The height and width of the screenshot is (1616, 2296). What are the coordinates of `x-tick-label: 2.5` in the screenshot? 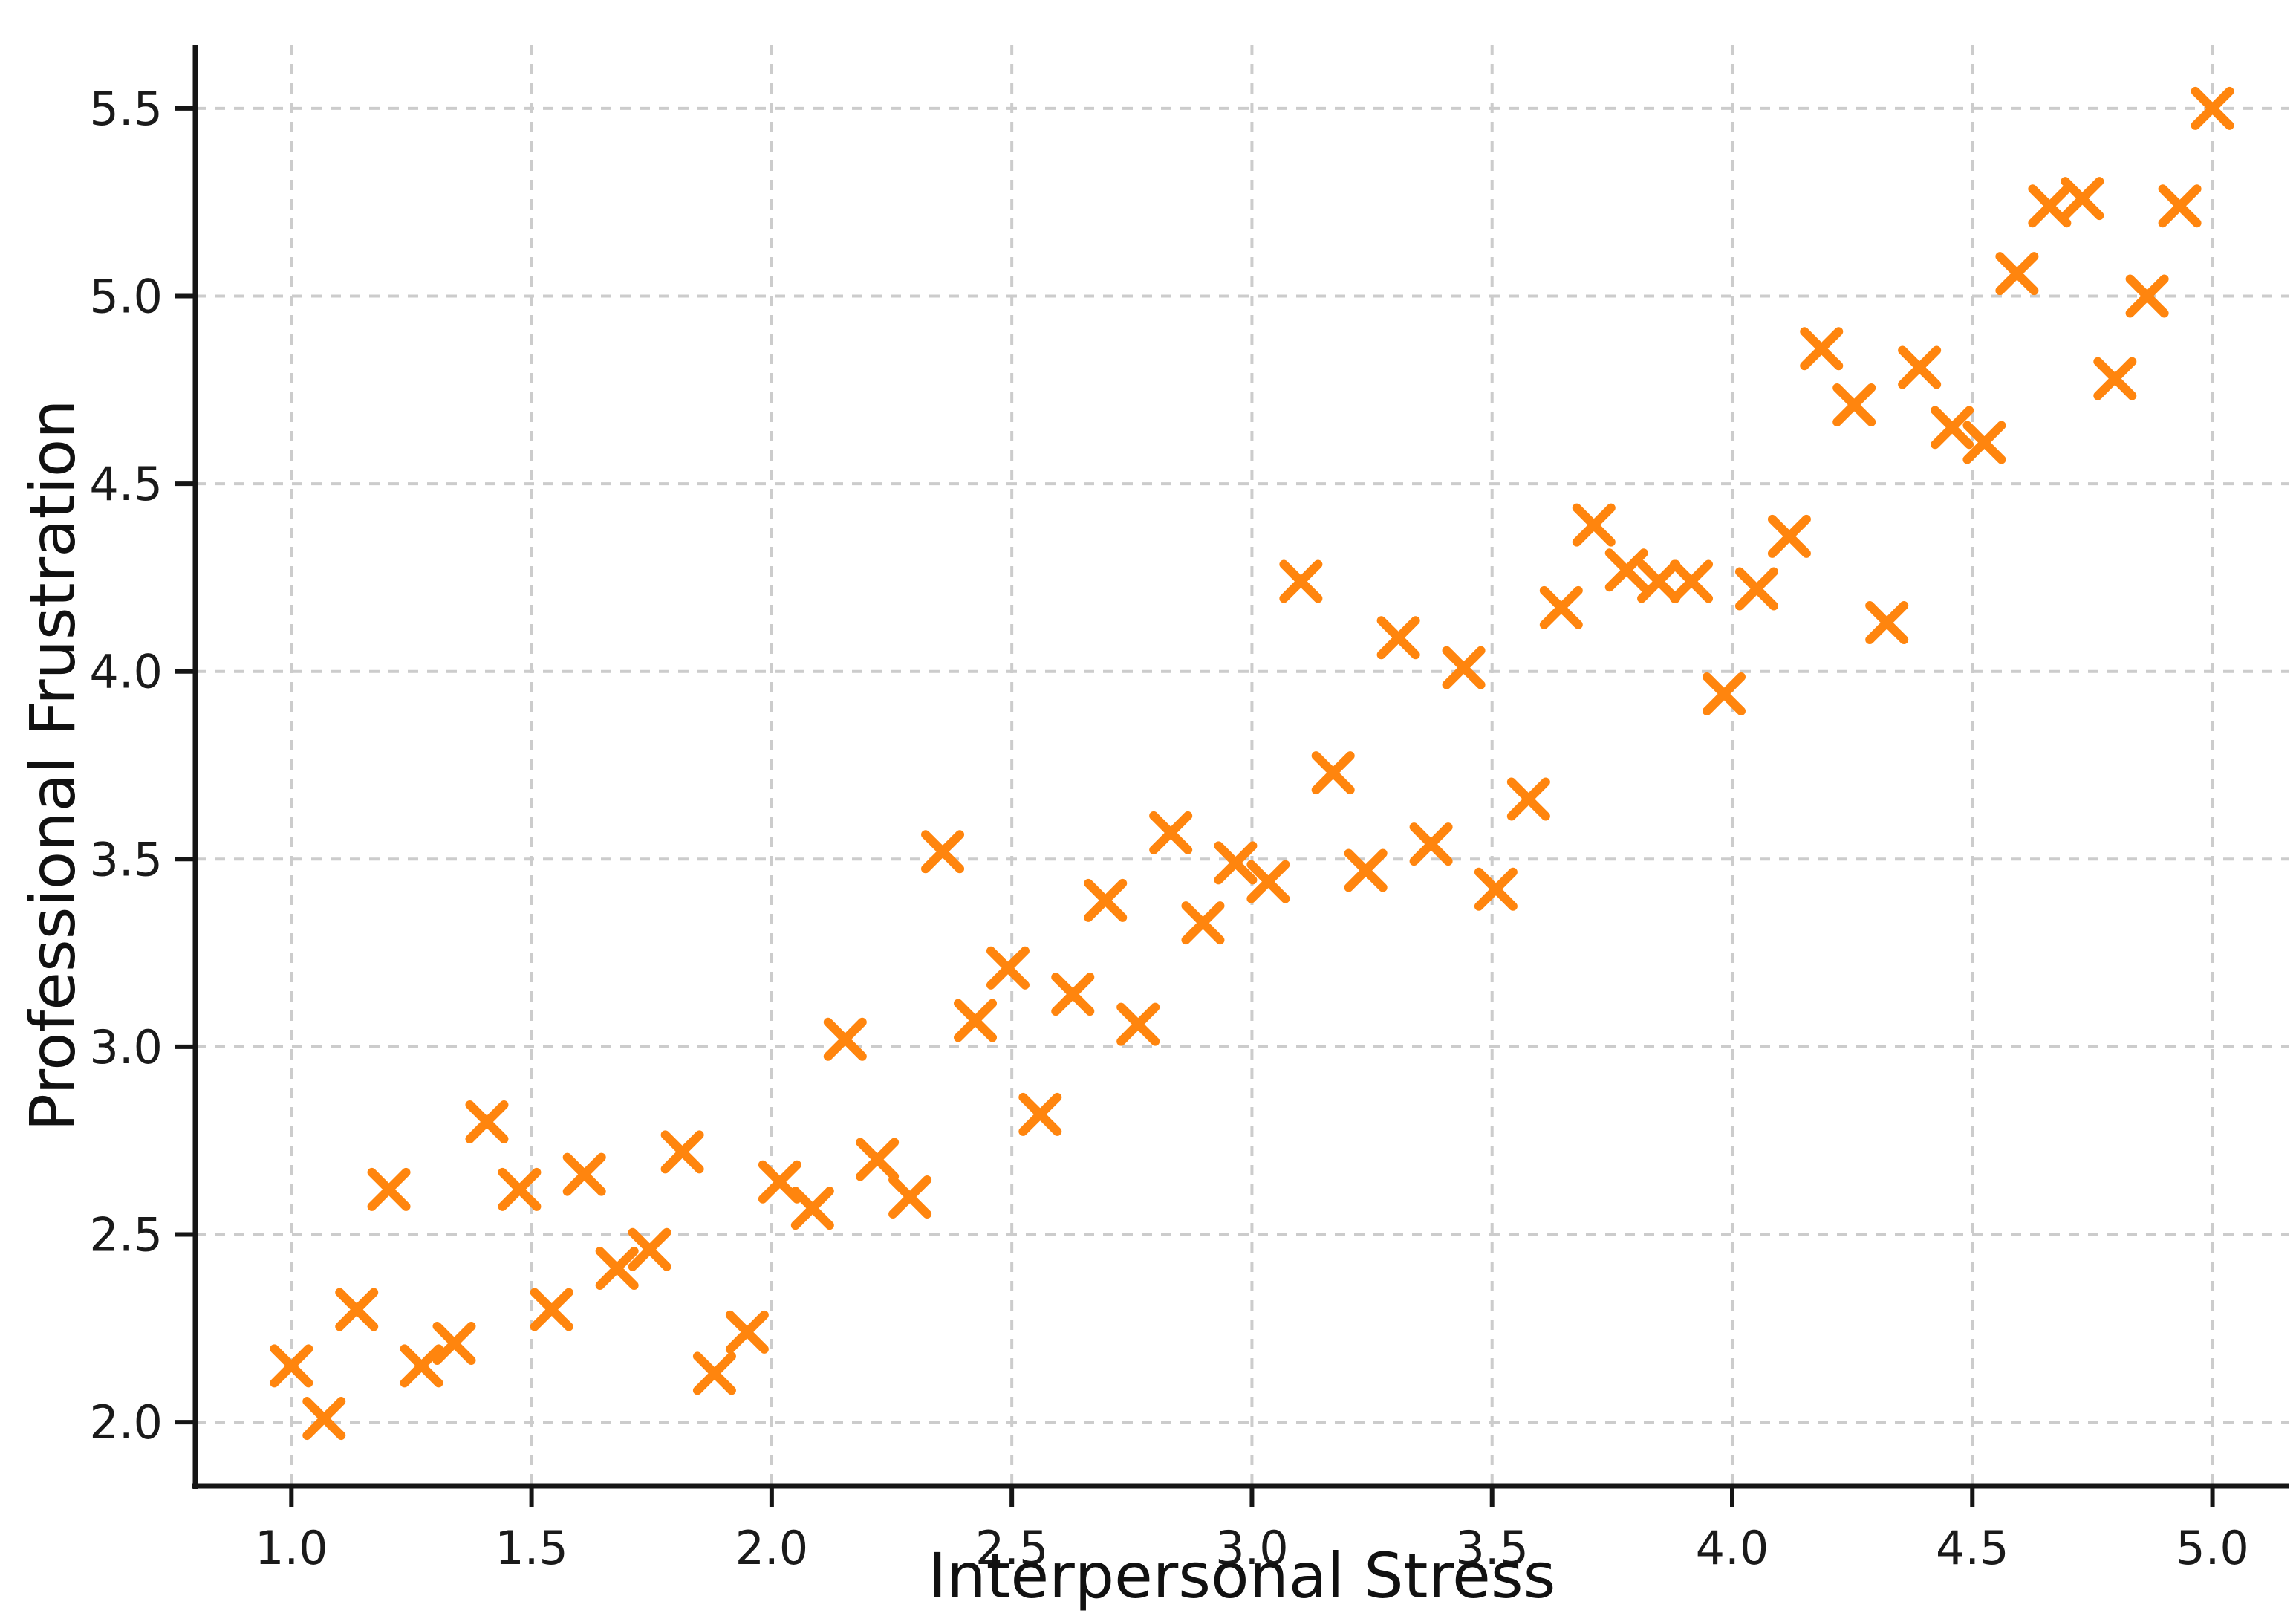 It's located at (1012, 1548).